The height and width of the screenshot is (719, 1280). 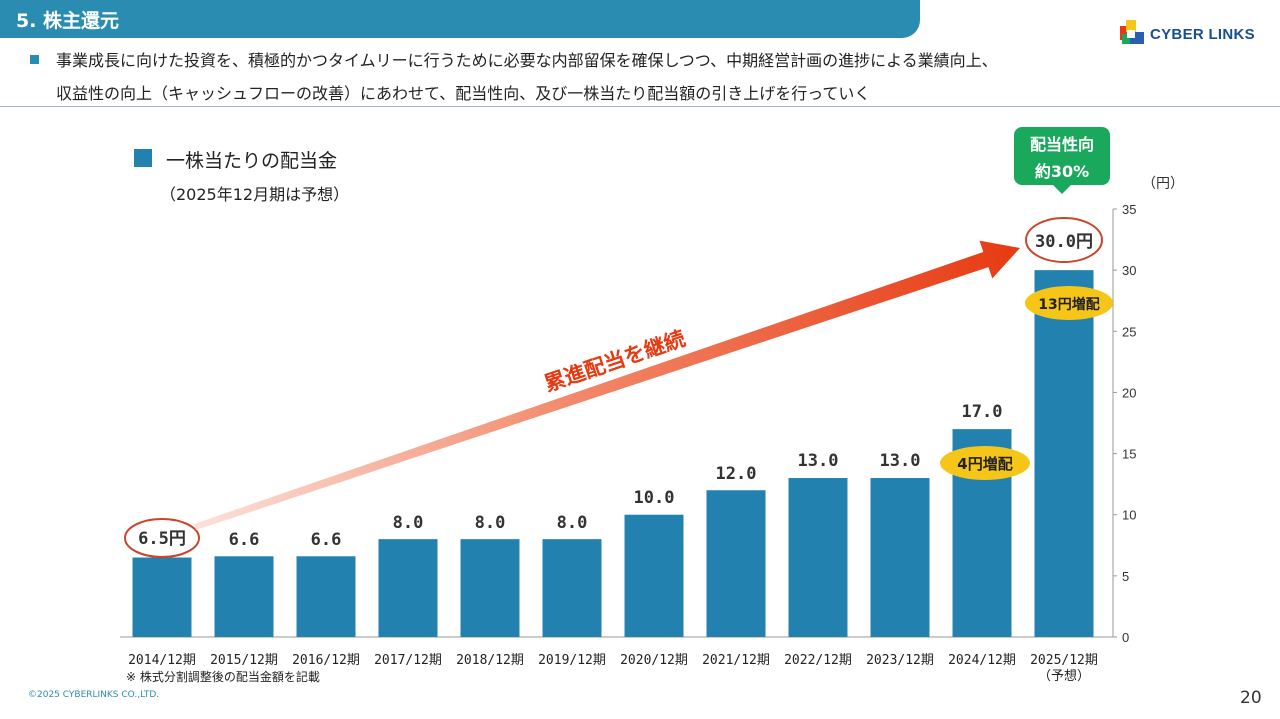 I want to click on x-tick-label: 2017/12期, so click(x=408, y=660).